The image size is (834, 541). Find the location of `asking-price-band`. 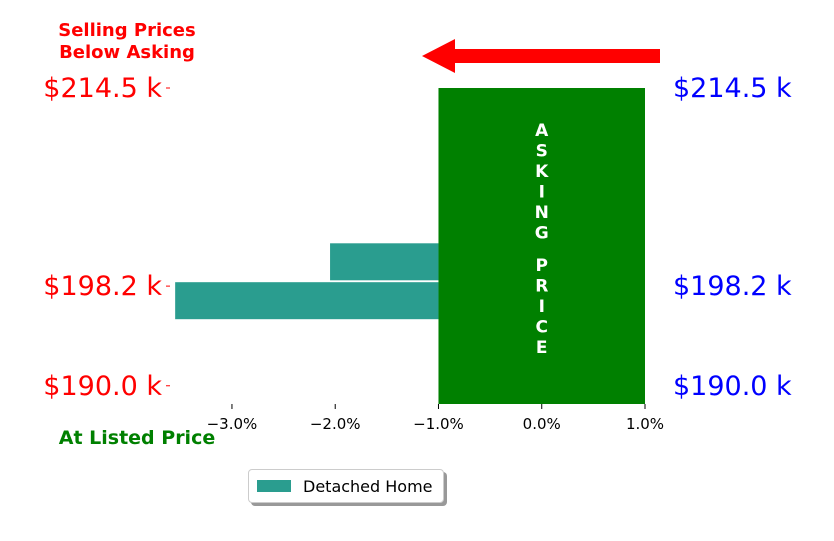

asking-price-band is located at coordinates (541, 246).